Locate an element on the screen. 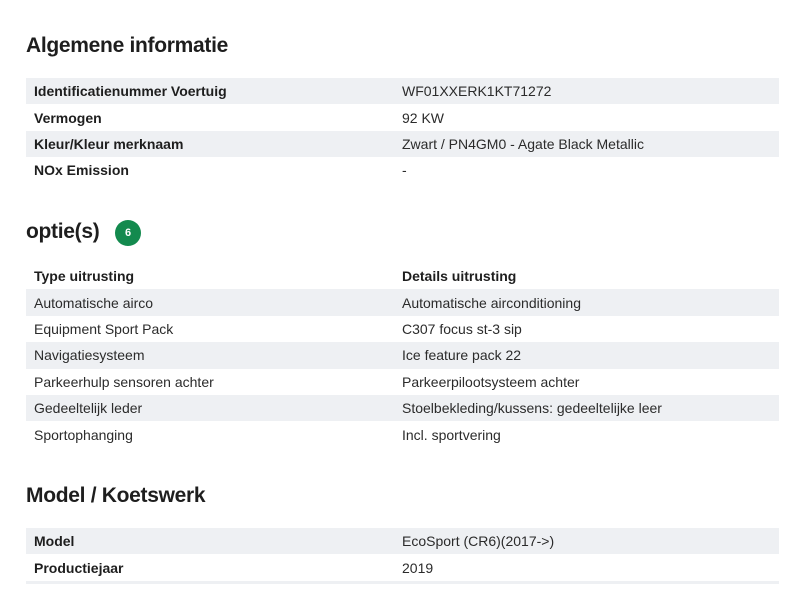  option-type: Automatische airco is located at coordinates (94, 302).